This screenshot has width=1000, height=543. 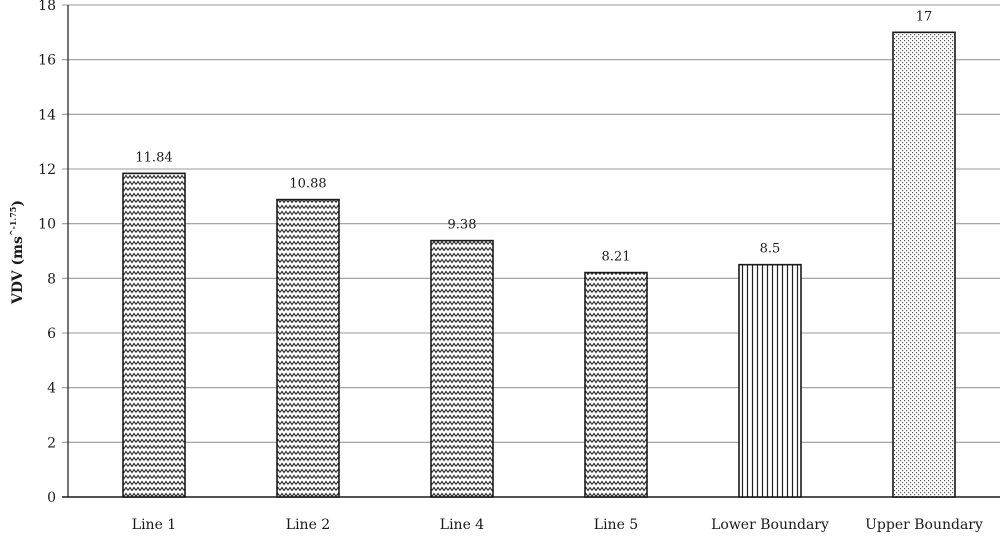 What do you see at coordinates (51, 498) in the screenshot?
I see `y-tick-label: 0` at bounding box center [51, 498].